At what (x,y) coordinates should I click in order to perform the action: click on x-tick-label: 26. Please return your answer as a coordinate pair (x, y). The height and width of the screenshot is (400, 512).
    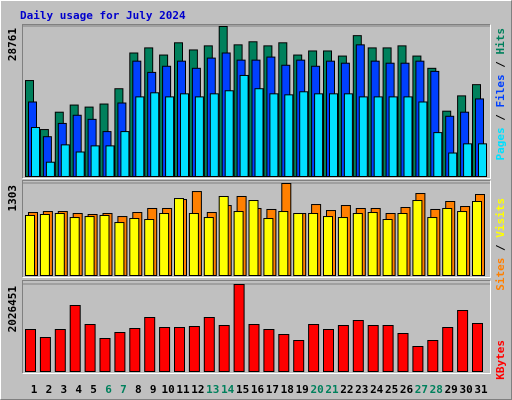
    Looking at the image, I should click on (407, 389).